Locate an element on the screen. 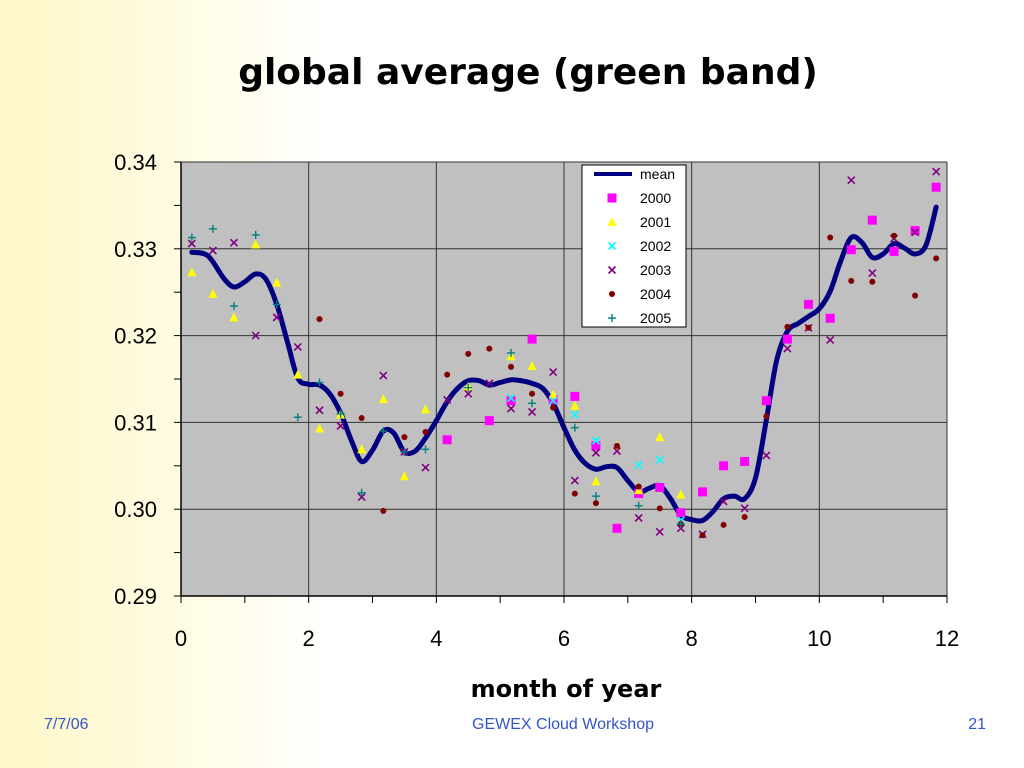 Image resolution: width=1024 pixels, height=768 pixels. x-axis-title: month of year is located at coordinates (566, 689).